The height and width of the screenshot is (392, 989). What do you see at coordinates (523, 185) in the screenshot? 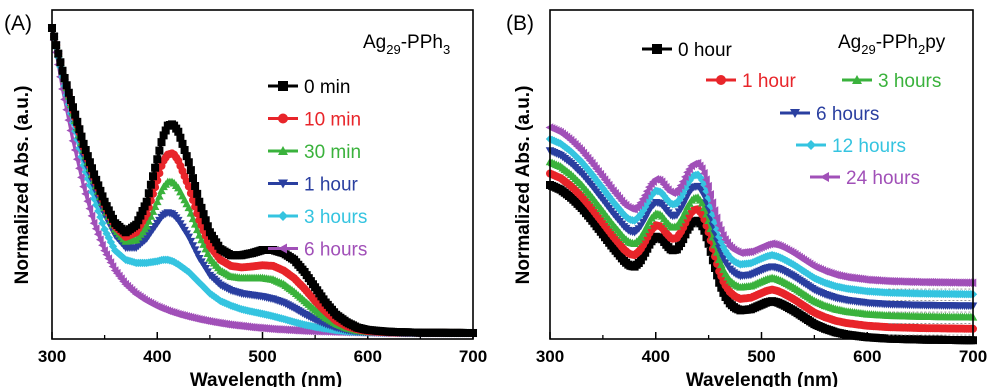
I see `panel-b-y-axis-label: Normalized Abs. (a.u.)` at bounding box center [523, 185].